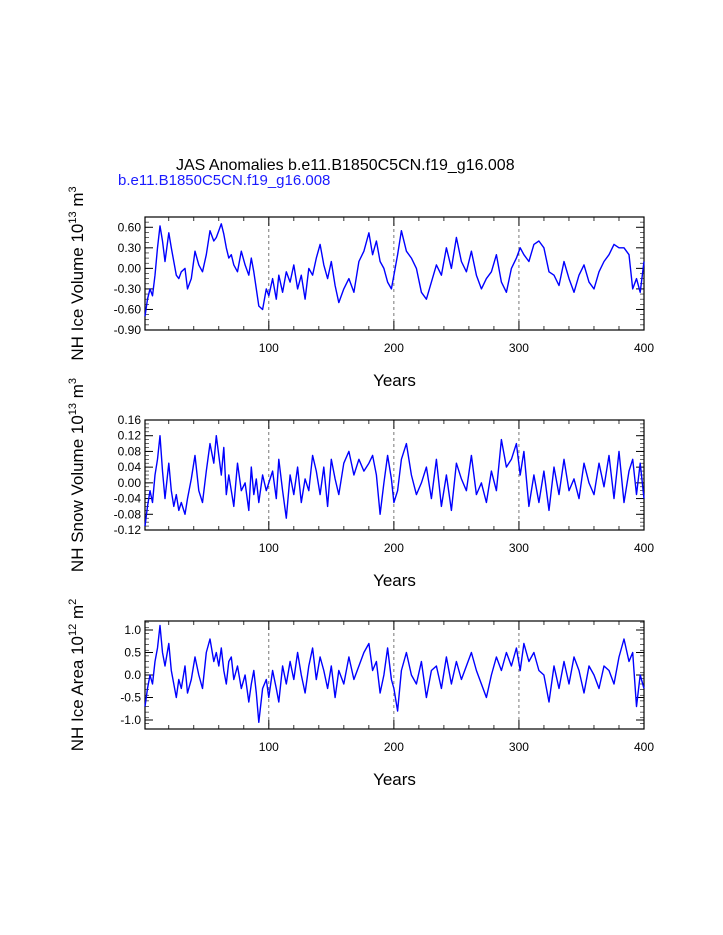 This screenshot has width=723, height=935. Describe the element at coordinates (77, 475) in the screenshot. I see `y-axis-label: NH Snow Volume 1013 m3` at that location.